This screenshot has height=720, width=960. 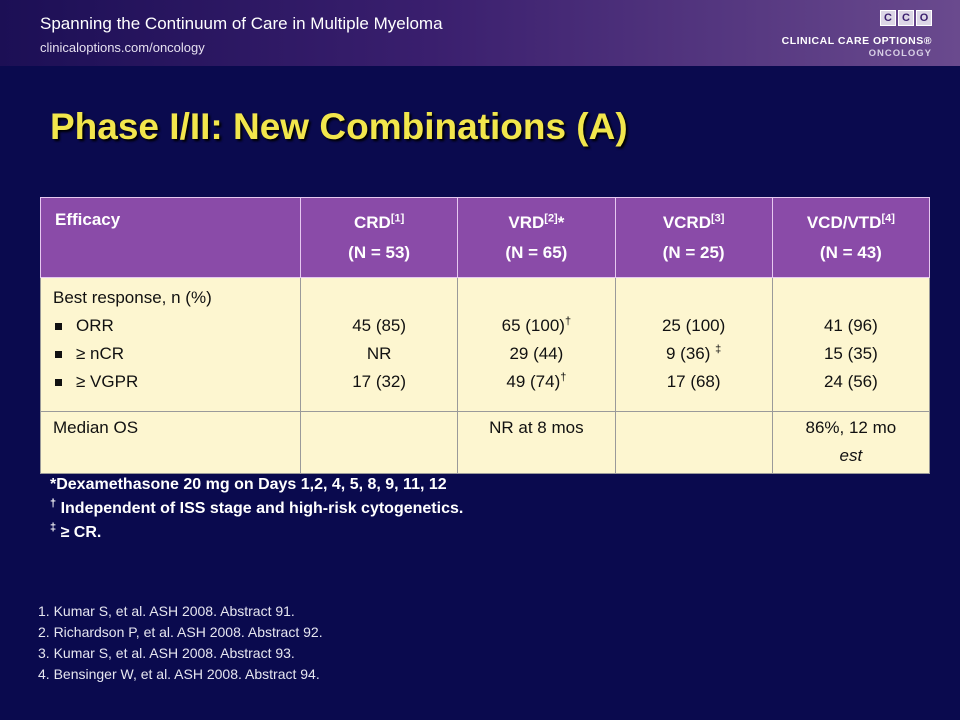 I want to click on bullet-label: ≥ nCR, so click(x=100, y=353).